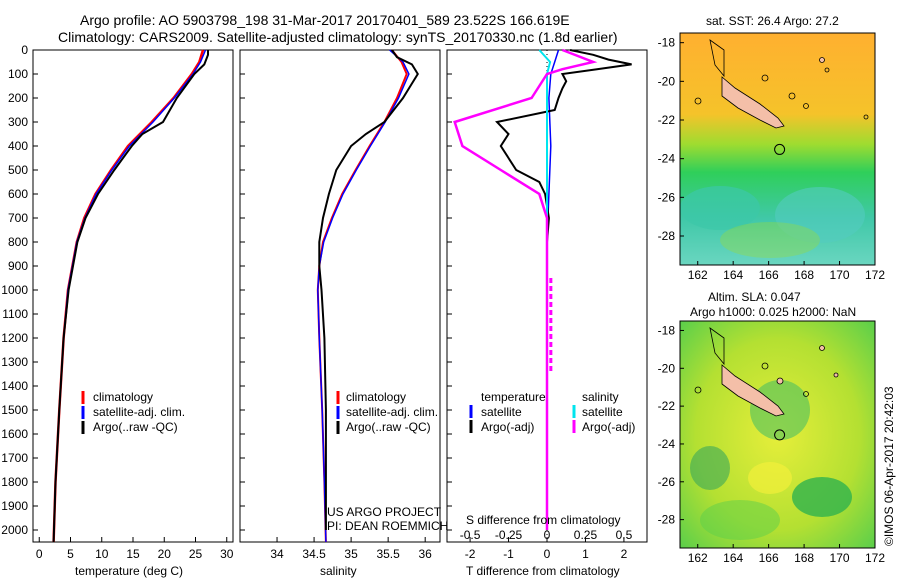  What do you see at coordinates (14, 482) in the screenshot?
I see `depth-tick-label: 1800` at bounding box center [14, 482].